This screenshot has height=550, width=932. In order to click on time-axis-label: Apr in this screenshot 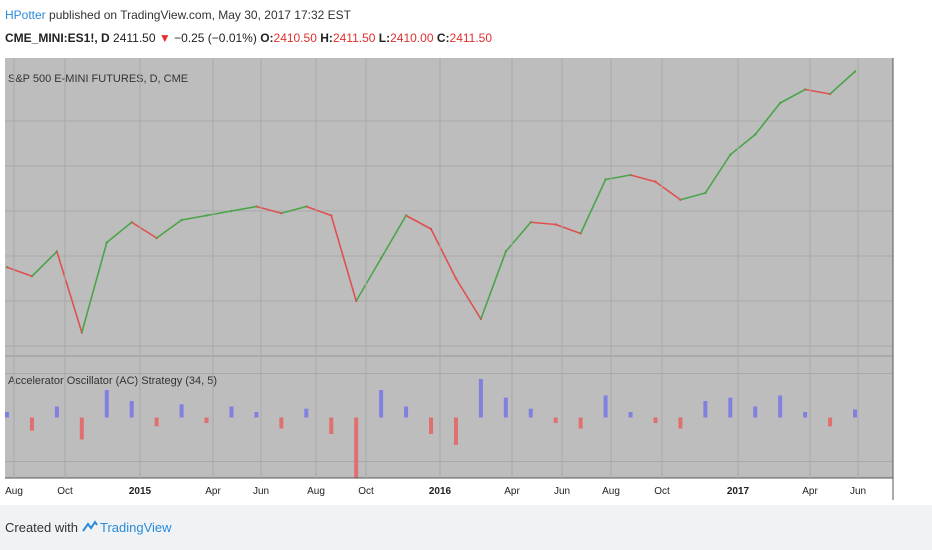, I will do `click(213, 491)`.